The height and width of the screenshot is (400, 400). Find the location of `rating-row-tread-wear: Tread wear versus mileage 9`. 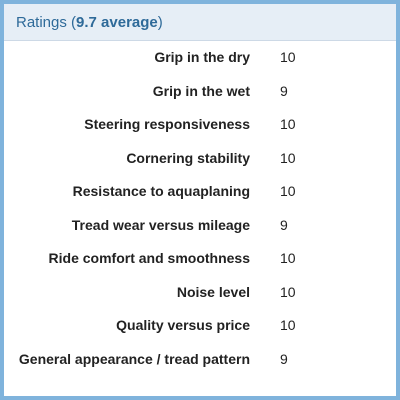

rating-row-tread-wear: Tread wear versus mileage 9 is located at coordinates (200, 226).